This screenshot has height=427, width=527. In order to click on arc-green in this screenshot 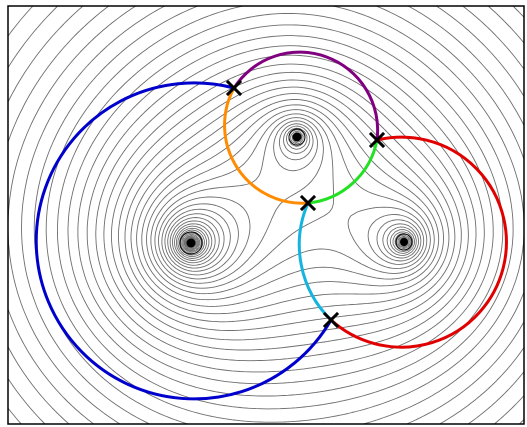, I will do `click(342, 171)`.